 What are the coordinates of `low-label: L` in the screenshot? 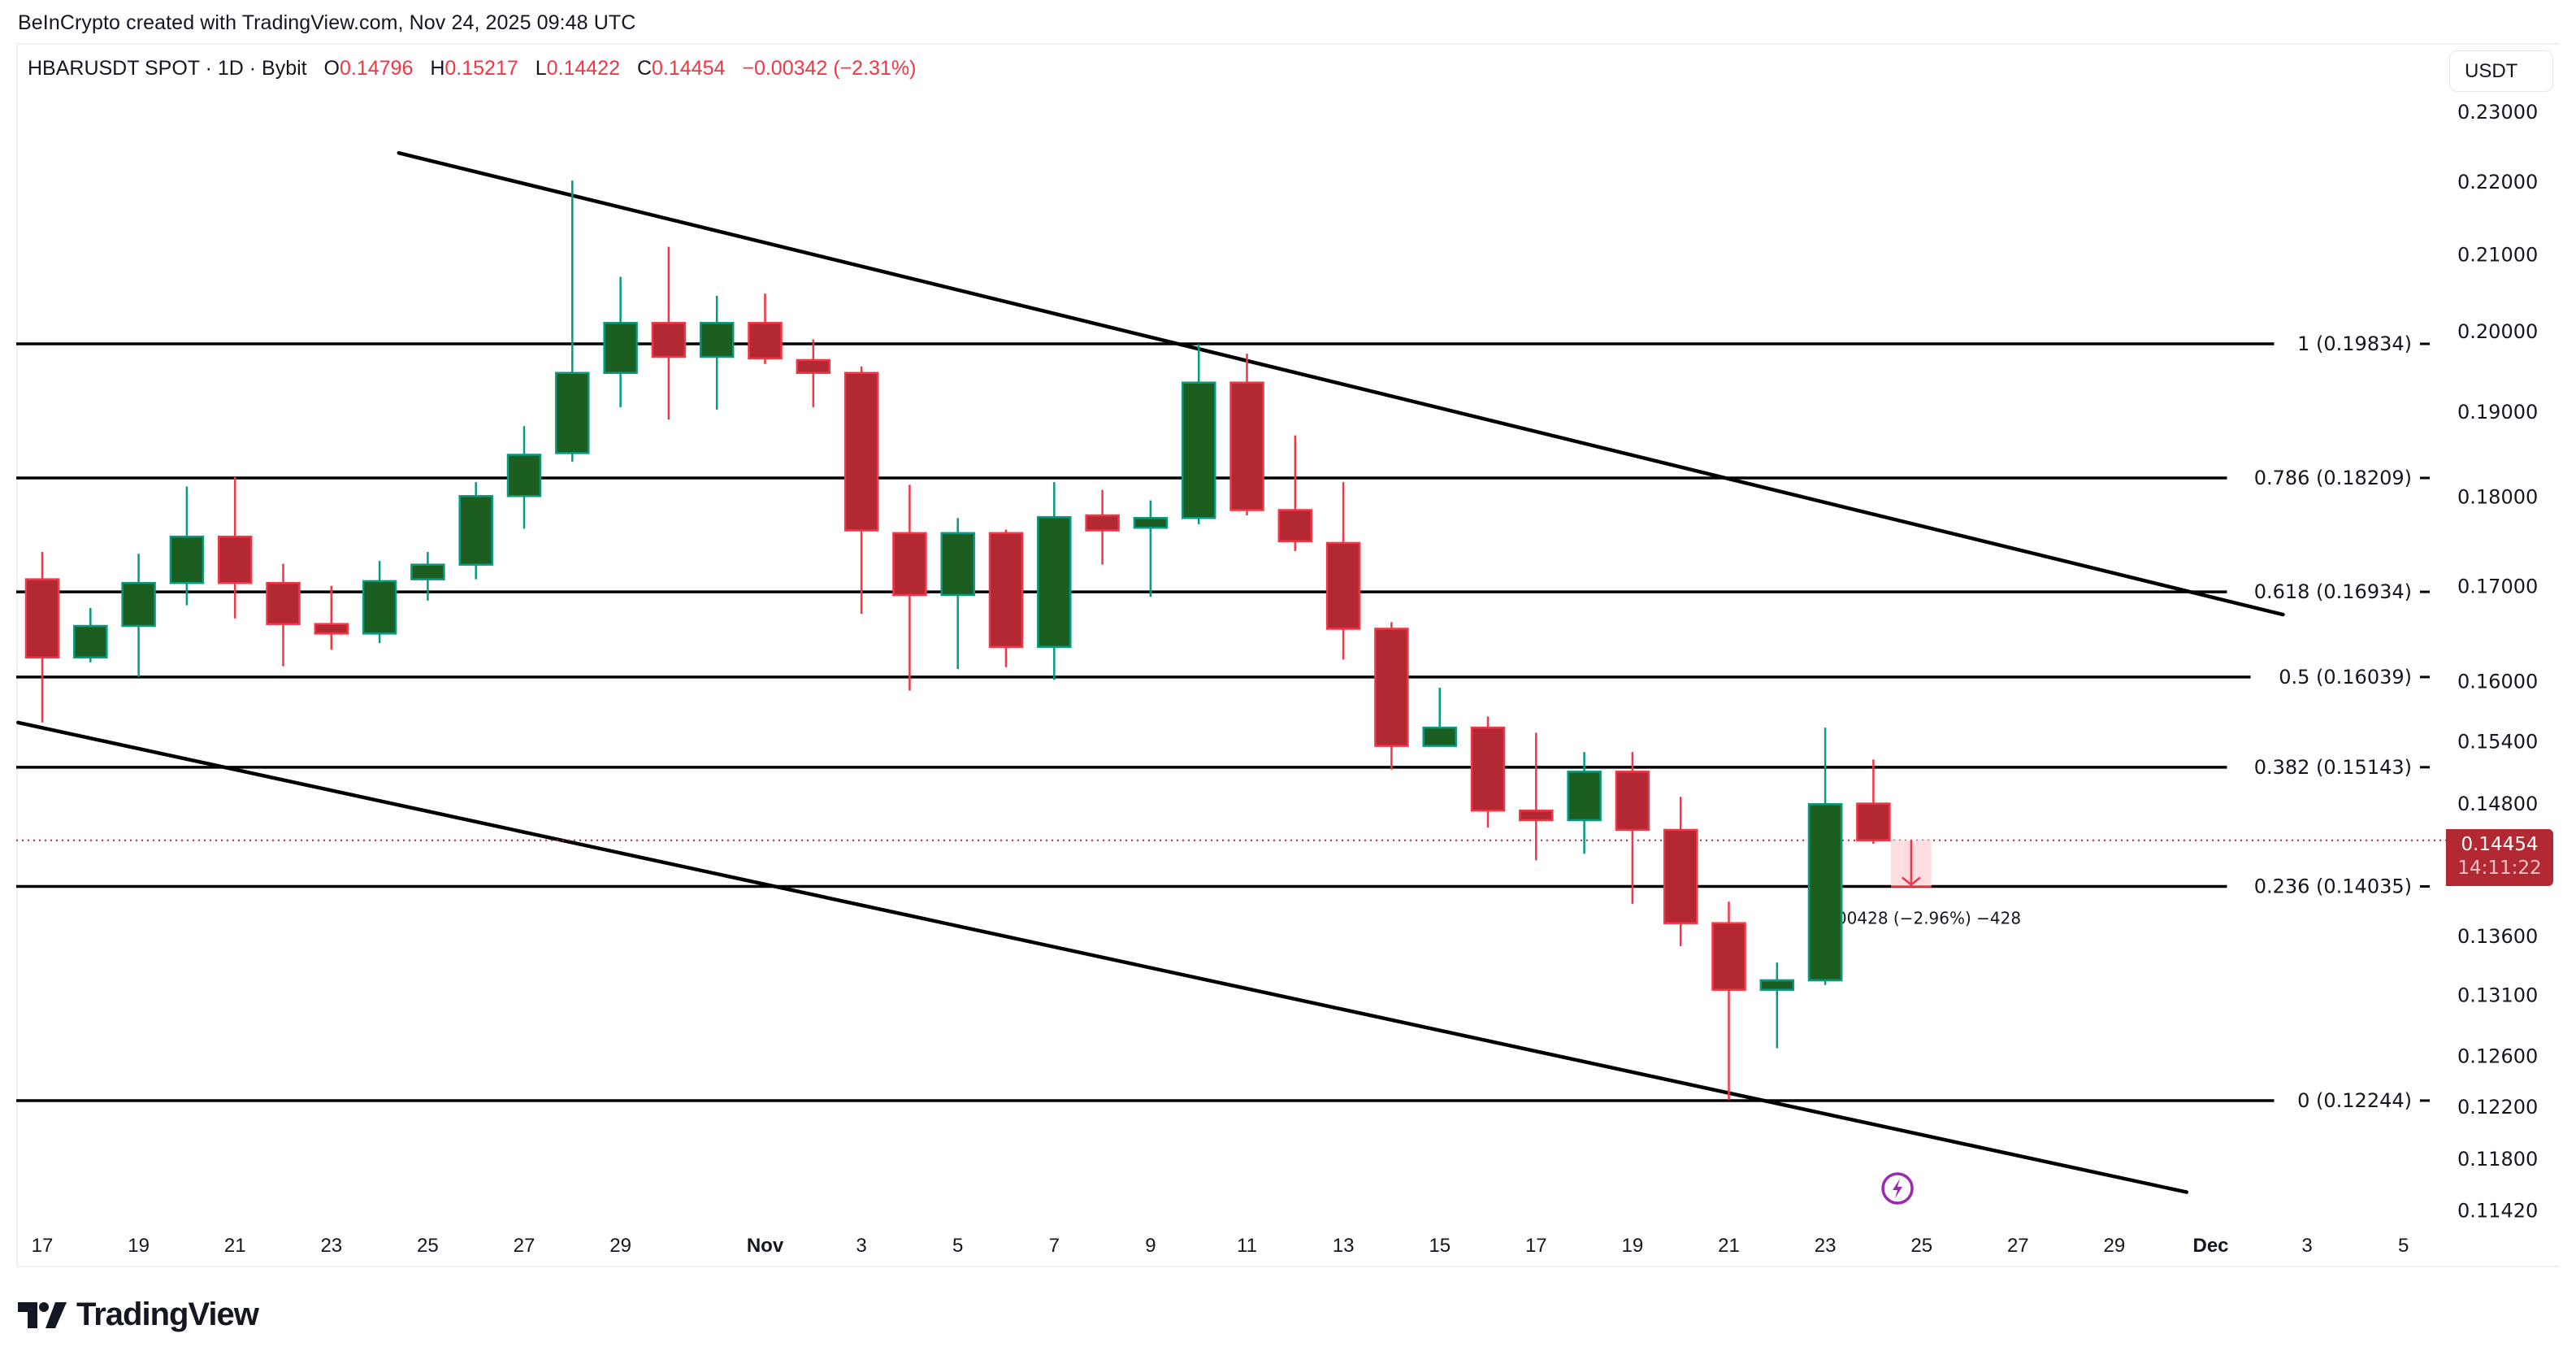 It's located at (541, 68).